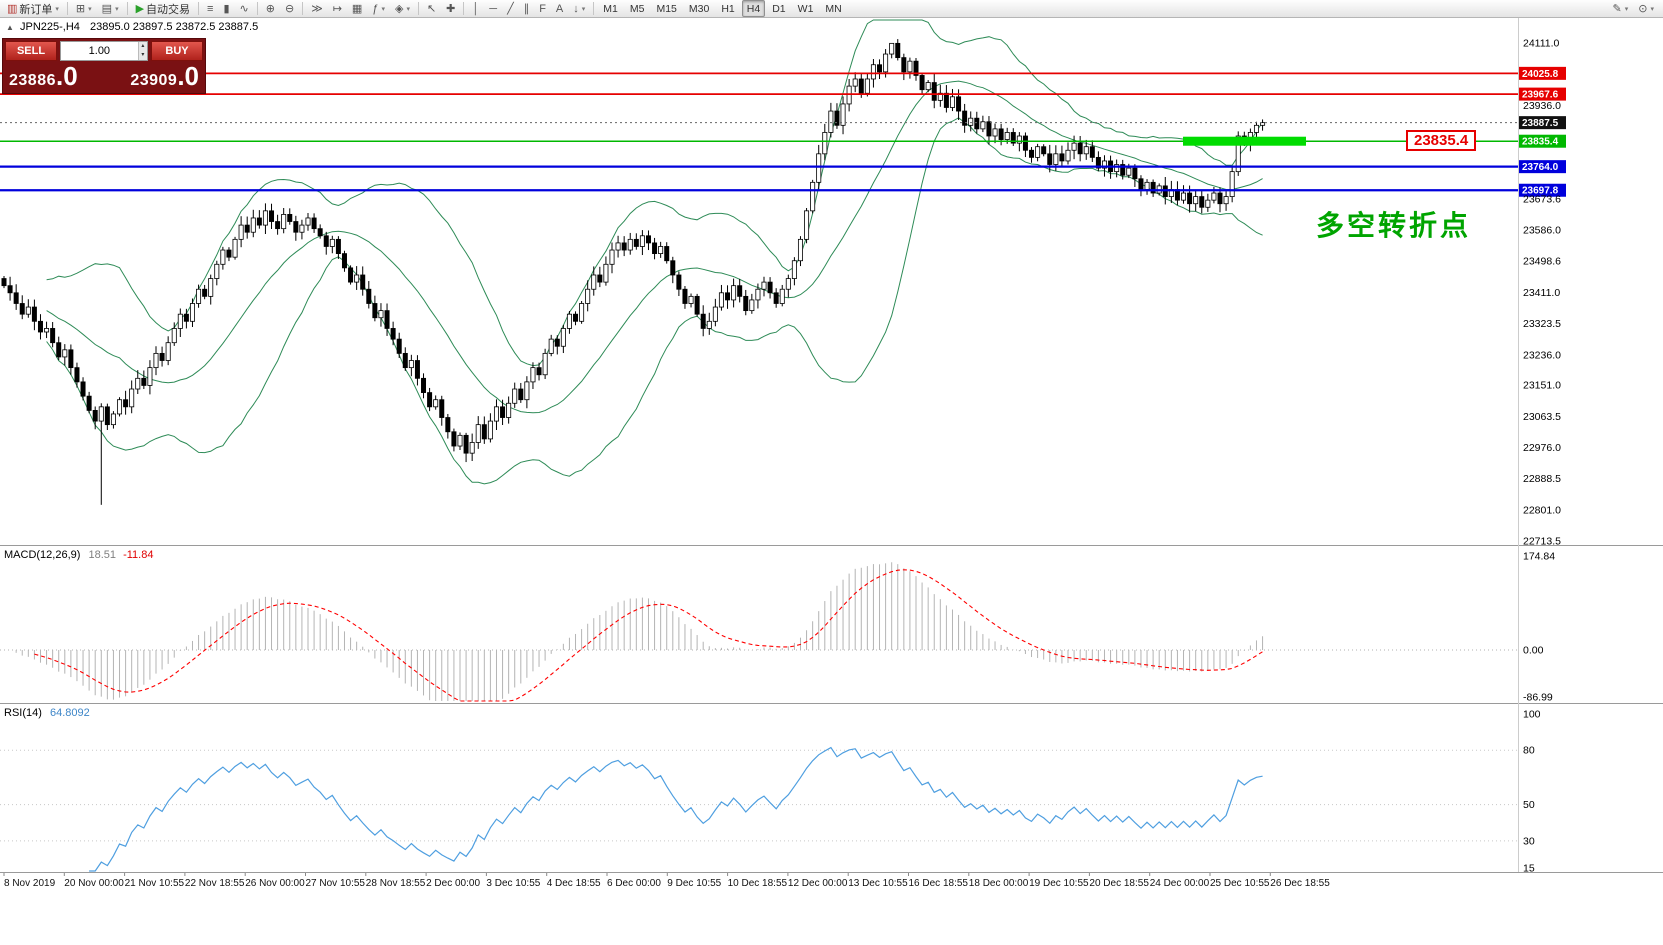 This screenshot has height=945, width=1663. I want to click on volume-up-button: ▴, so click(142, 46).